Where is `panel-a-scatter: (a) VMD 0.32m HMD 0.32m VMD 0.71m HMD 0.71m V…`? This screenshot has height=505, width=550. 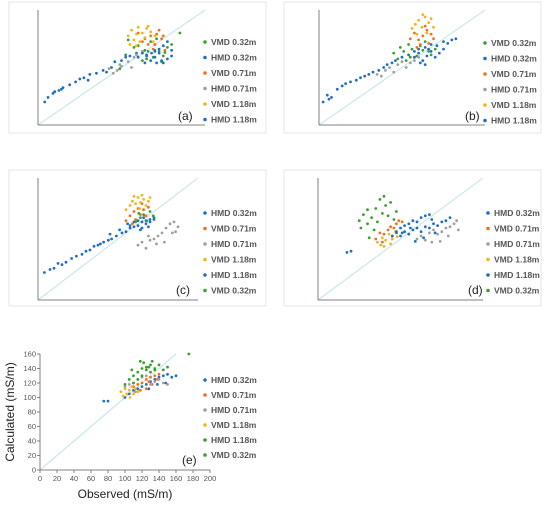
panel-a-scatter: (a) VMD 0.32m HMD 0.32m VMD 0.71m HMD 0.71m V… is located at coordinates (137, 67).